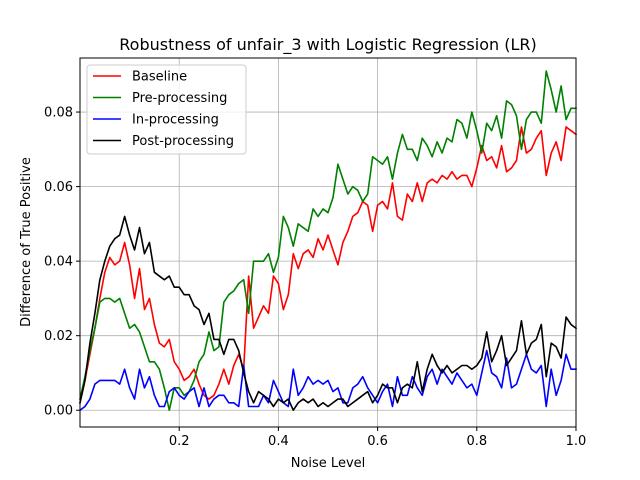 The height and width of the screenshot is (480, 640). I want to click on y-tick-label: 0.04, so click(58, 262).